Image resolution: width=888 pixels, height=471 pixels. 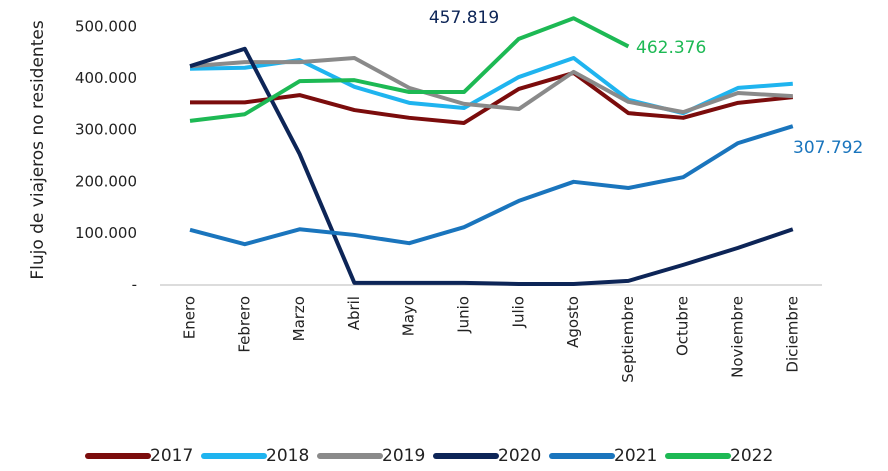 I want to click on legend-label: 2021, so click(x=635, y=456).